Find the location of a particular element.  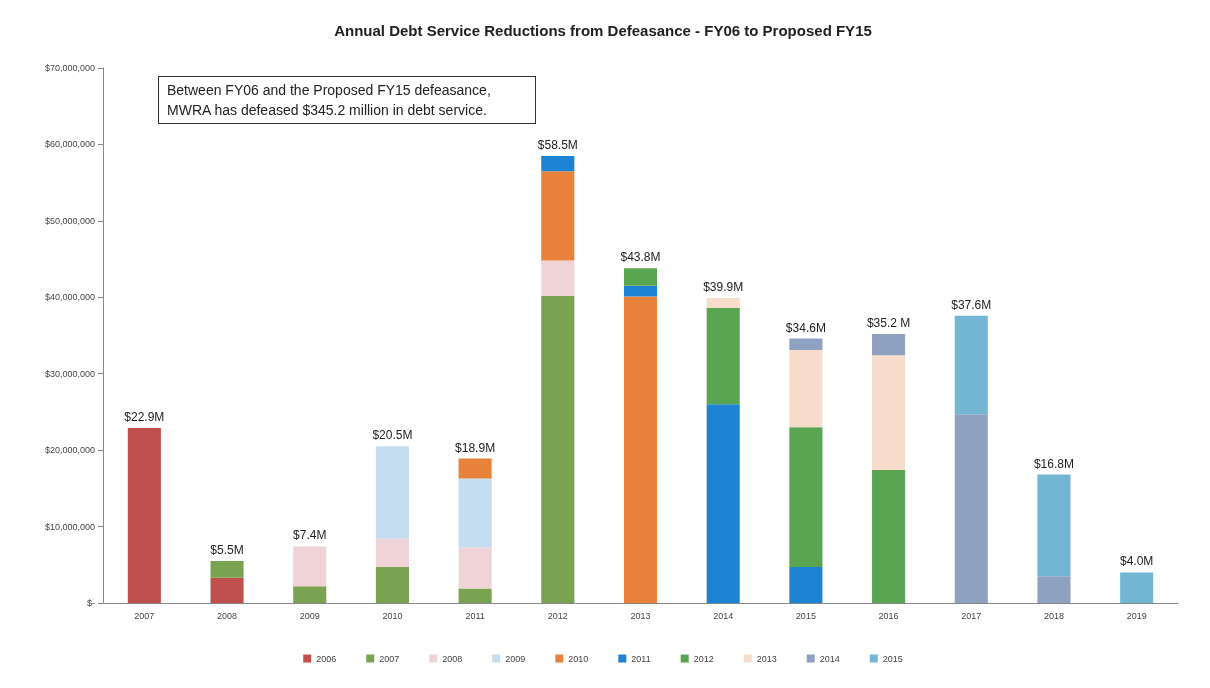

total-label: $16.8M is located at coordinates (1053, 463).